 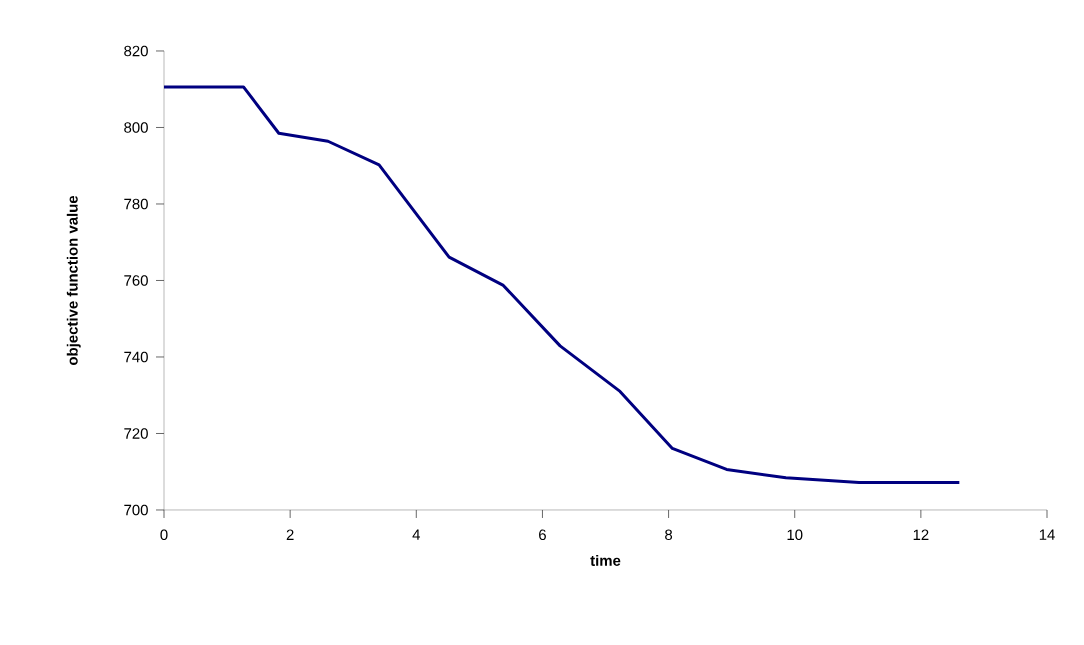 I want to click on x-axis-title: time, so click(x=605, y=560).